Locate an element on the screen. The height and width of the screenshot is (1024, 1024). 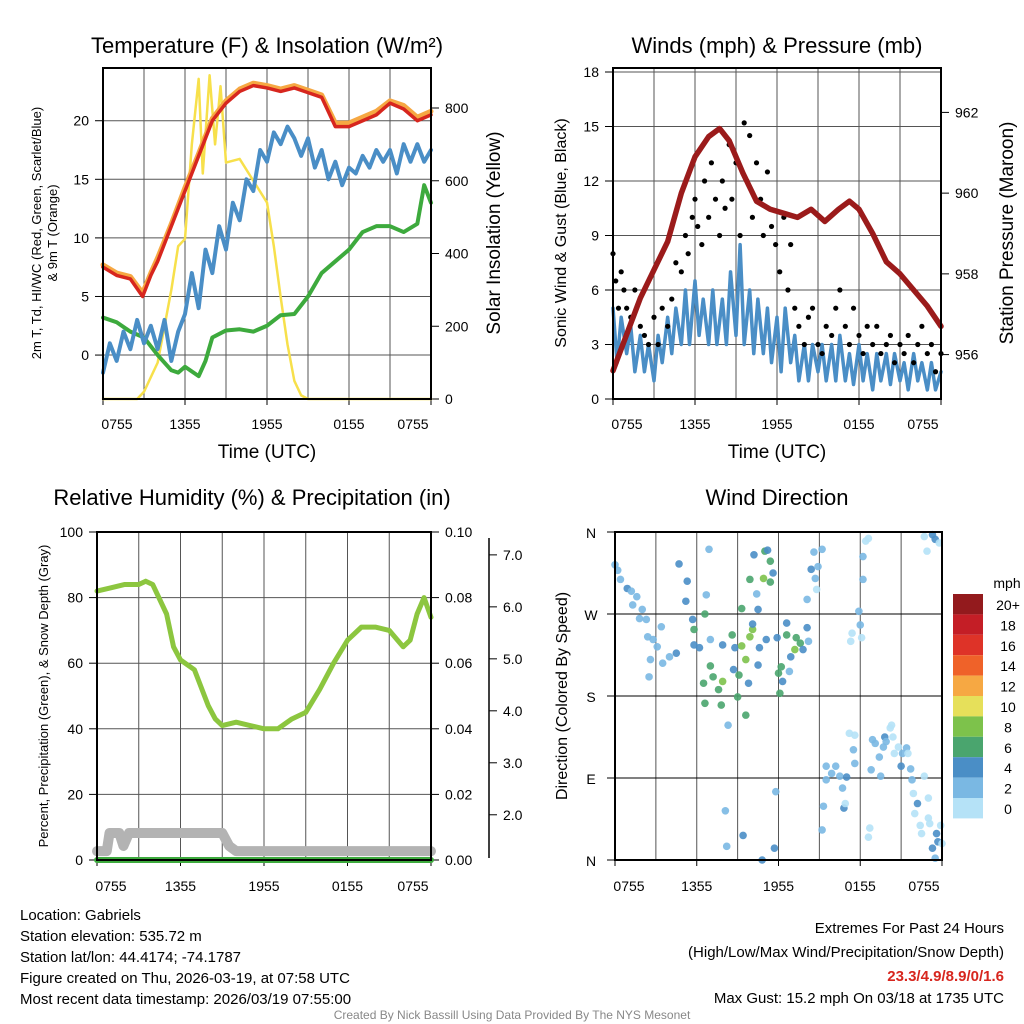
x-tick-label: 0755 is located at coordinates (922, 424).